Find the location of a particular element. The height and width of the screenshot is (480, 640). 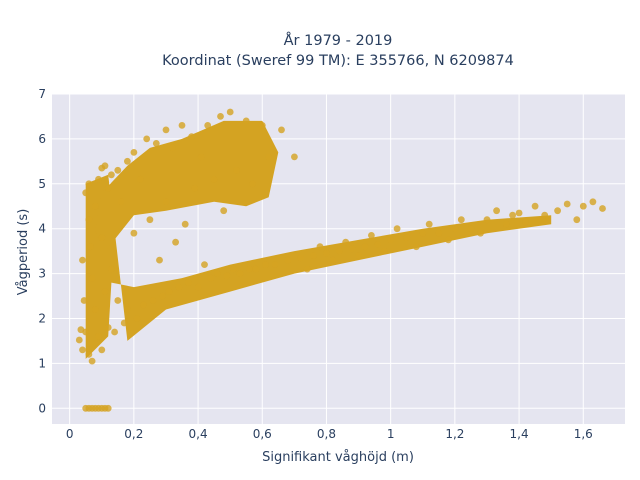

y-tick-label: 1 is located at coordinates (42, 363).